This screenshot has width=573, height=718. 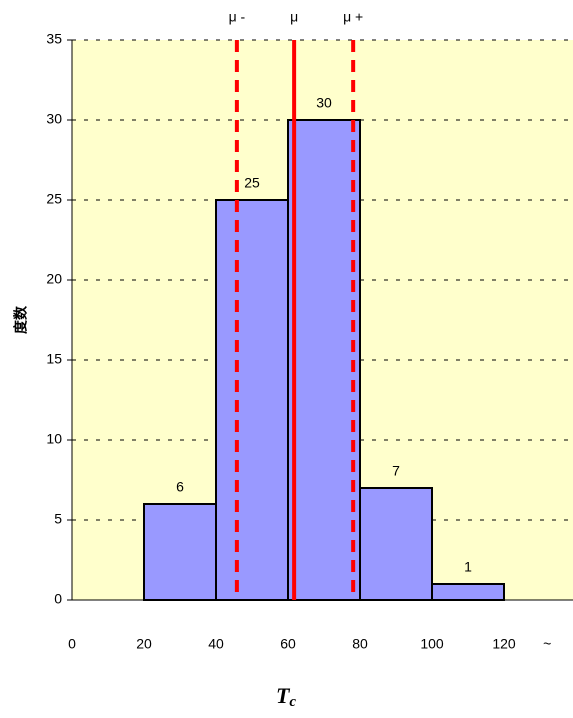 I want to click on x-tick-label: 20, so click(x=144, y=644).